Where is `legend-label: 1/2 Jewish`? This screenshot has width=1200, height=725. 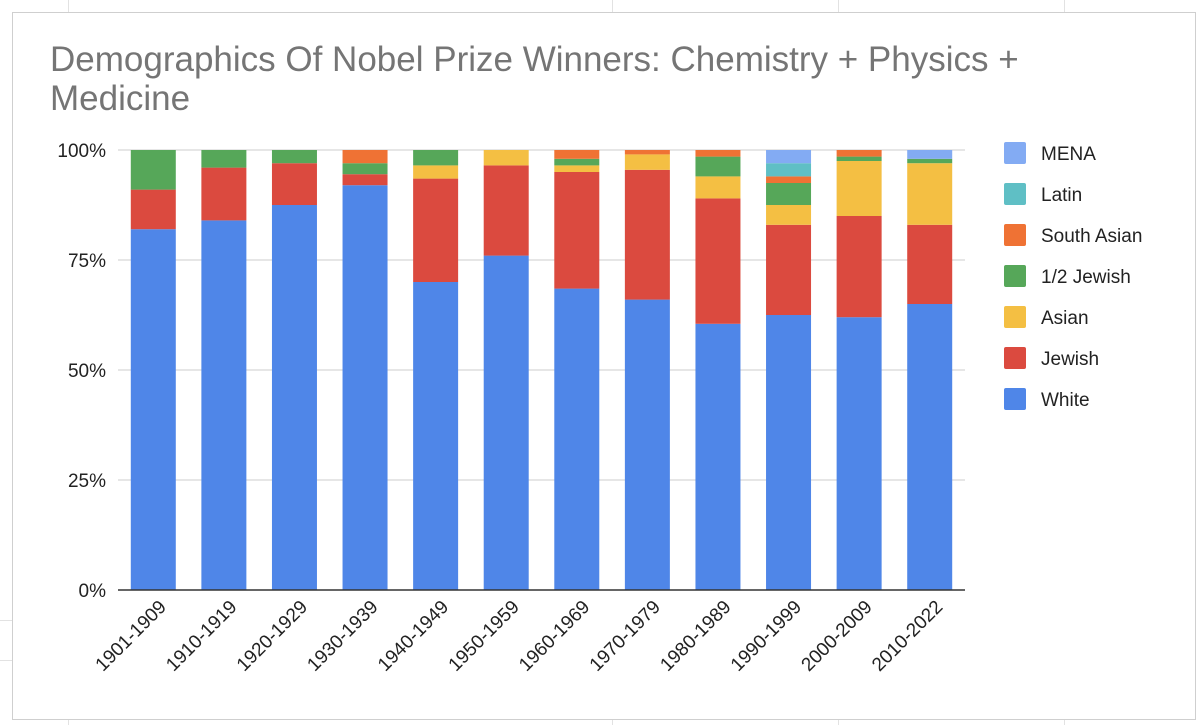
legend-label: 1/2 Jewish is located at coordinates (1086, 277).